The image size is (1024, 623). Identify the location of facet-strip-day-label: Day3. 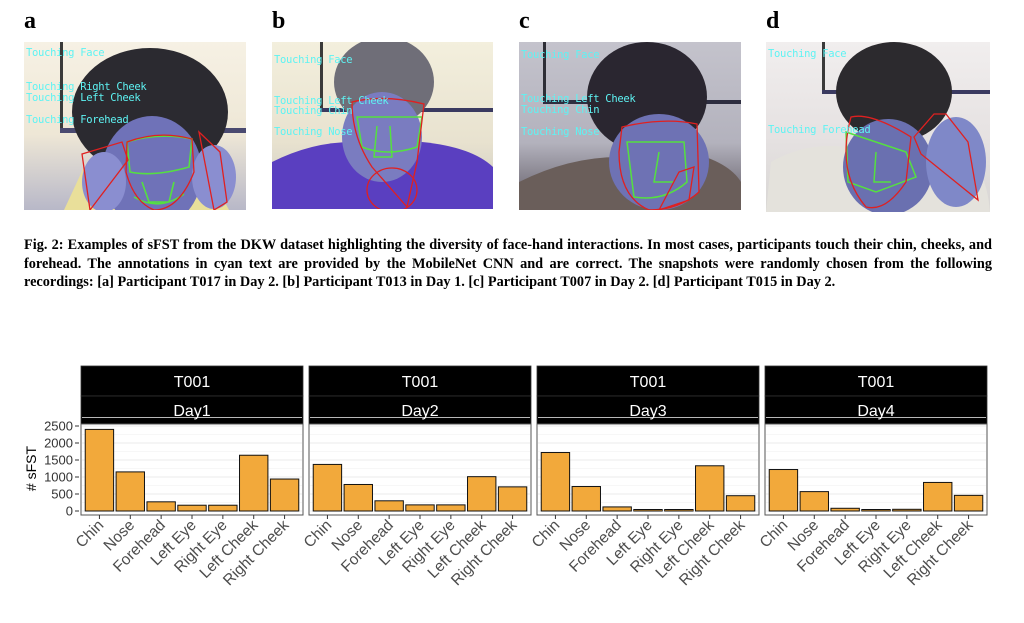
(647, 411).